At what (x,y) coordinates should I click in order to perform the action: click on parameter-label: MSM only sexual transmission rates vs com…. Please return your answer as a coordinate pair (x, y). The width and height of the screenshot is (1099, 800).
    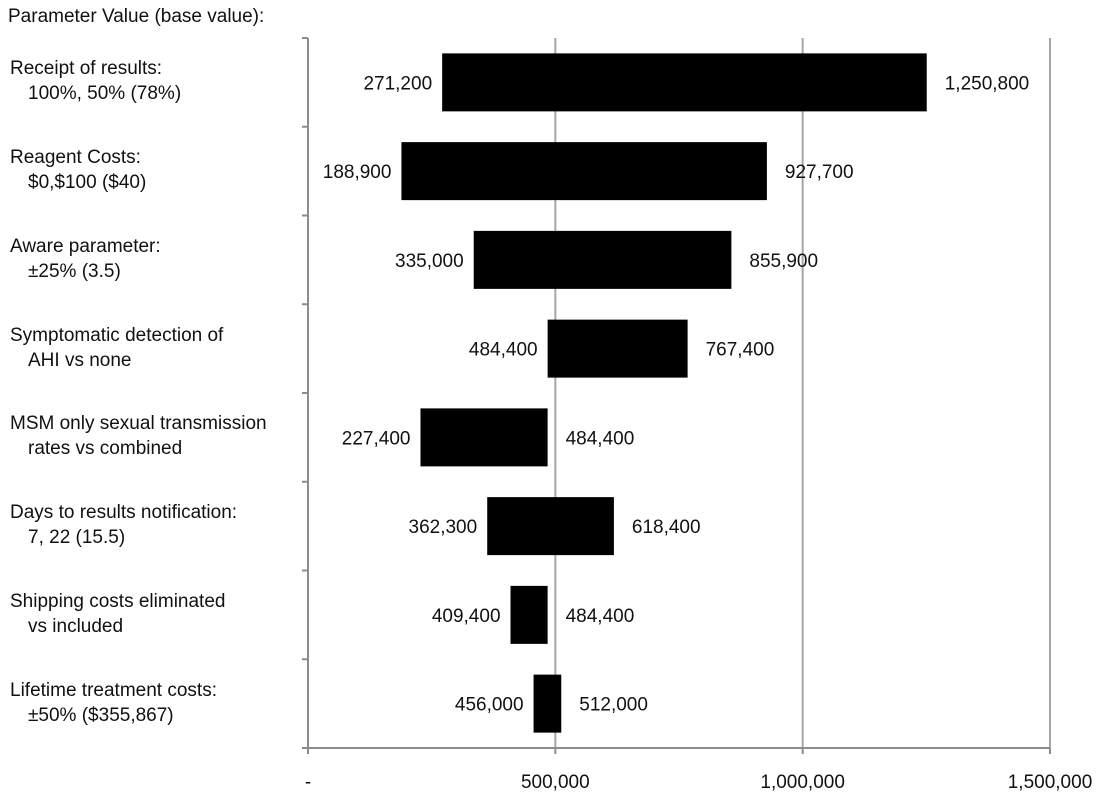
    Looking at the image, I should click on (138, 436).